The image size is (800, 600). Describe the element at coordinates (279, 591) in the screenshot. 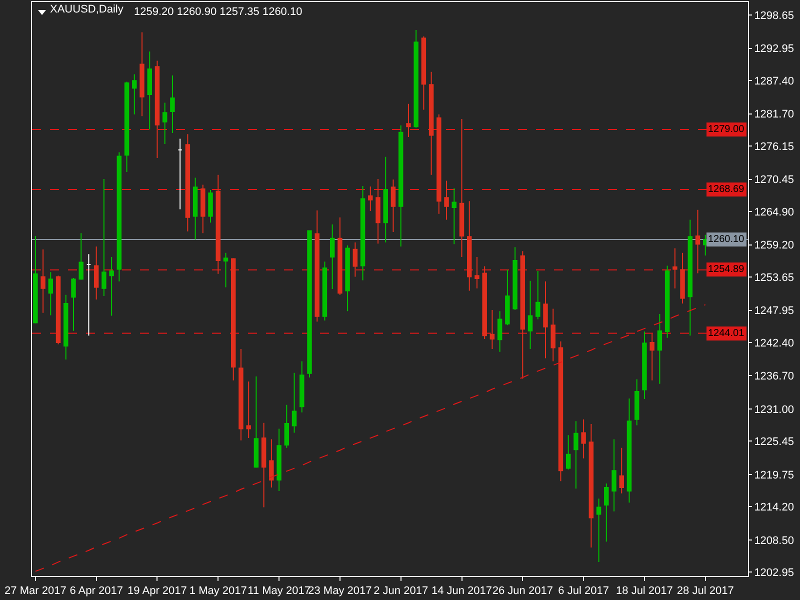

I see `x-tick-label: 11 May 2017` at that location.